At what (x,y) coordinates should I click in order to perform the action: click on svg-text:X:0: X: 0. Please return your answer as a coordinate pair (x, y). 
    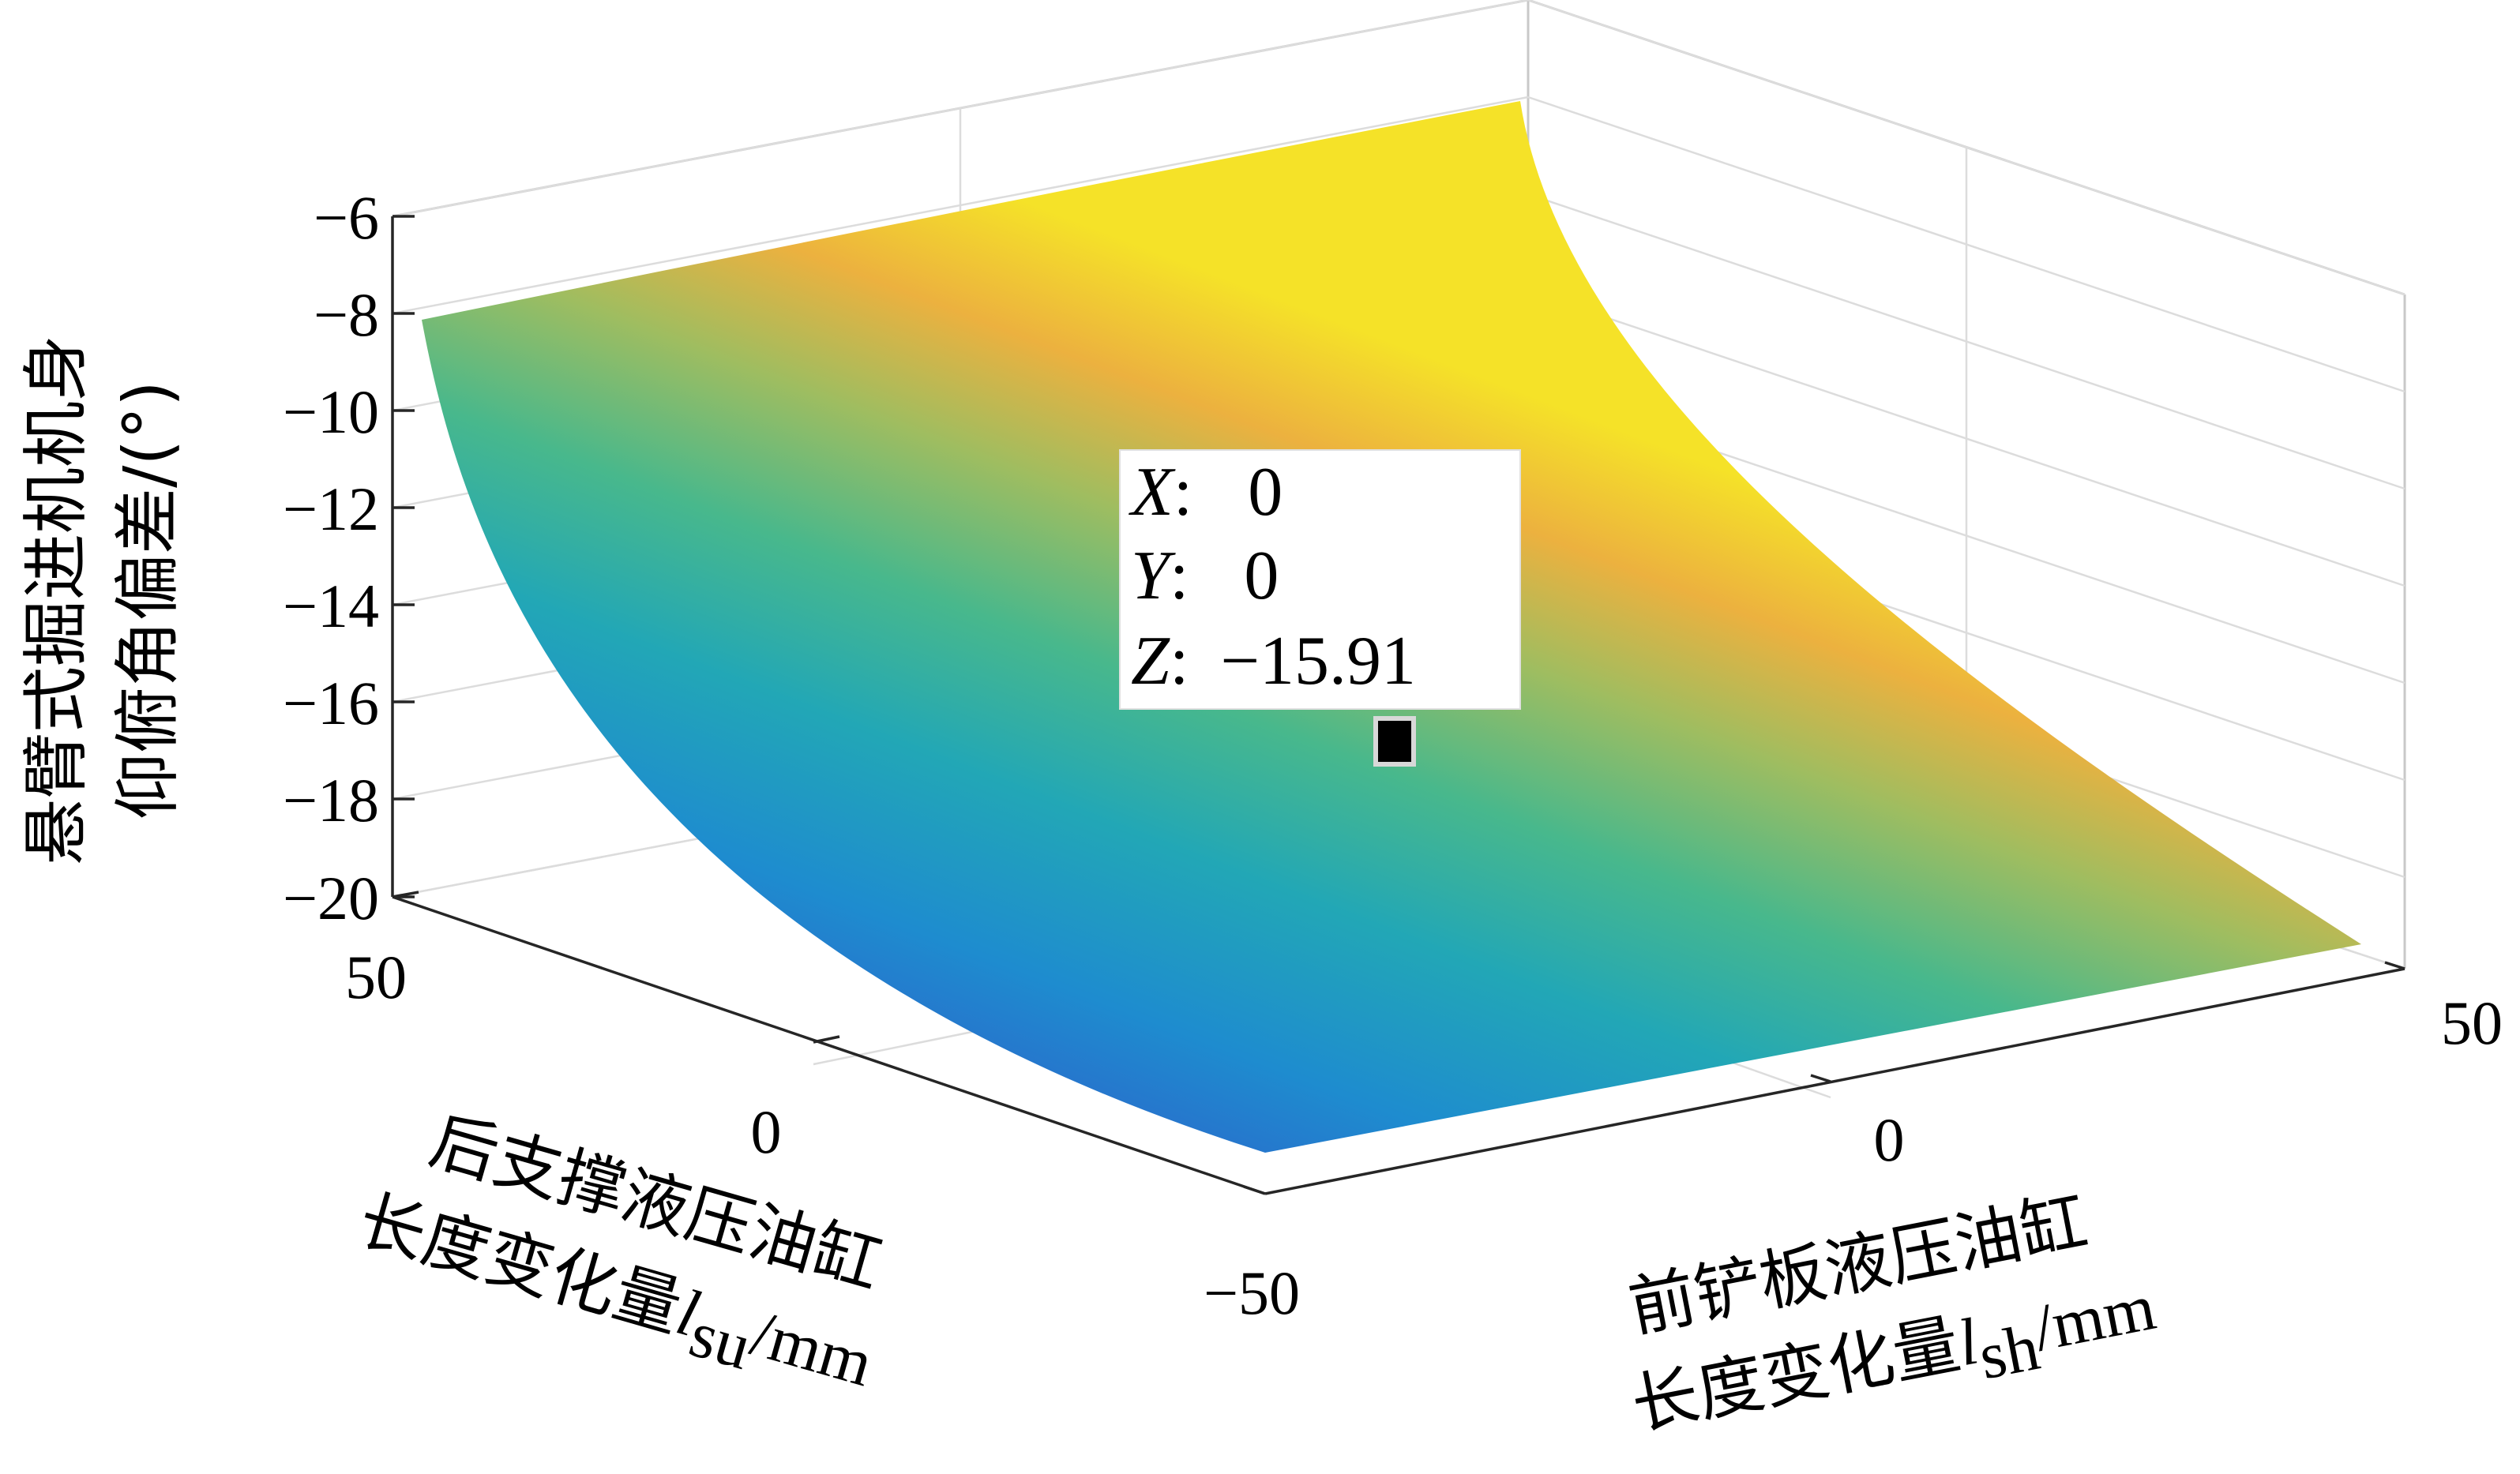
    Looking at the image, I should click on (1206, 492).